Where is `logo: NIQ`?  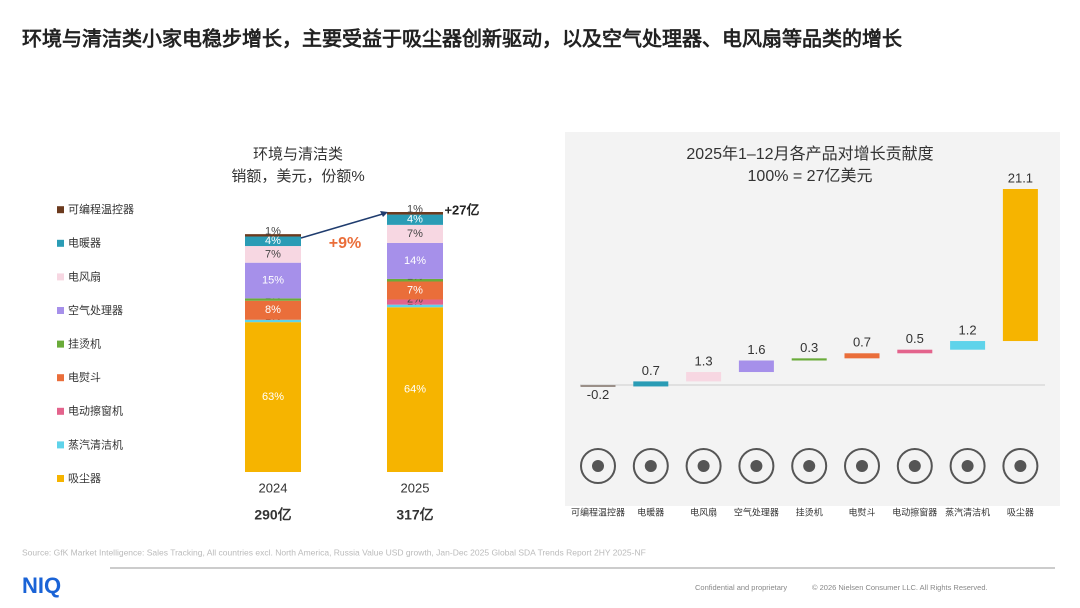 logo: NIQ is located at coordinates (41, 585).